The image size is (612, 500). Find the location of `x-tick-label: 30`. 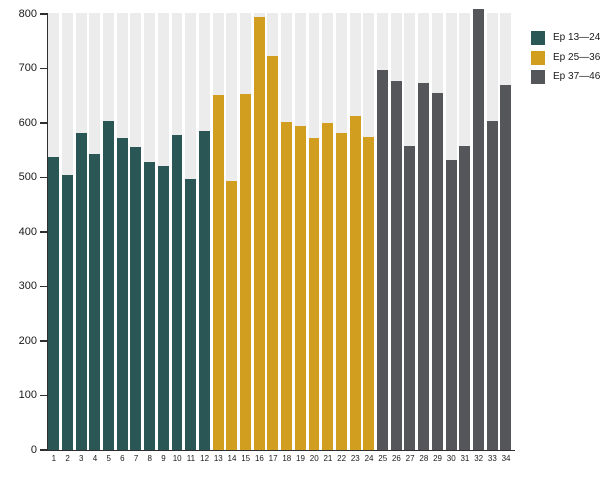

x-tick-label: 30 is located at coordinates (451, 458).